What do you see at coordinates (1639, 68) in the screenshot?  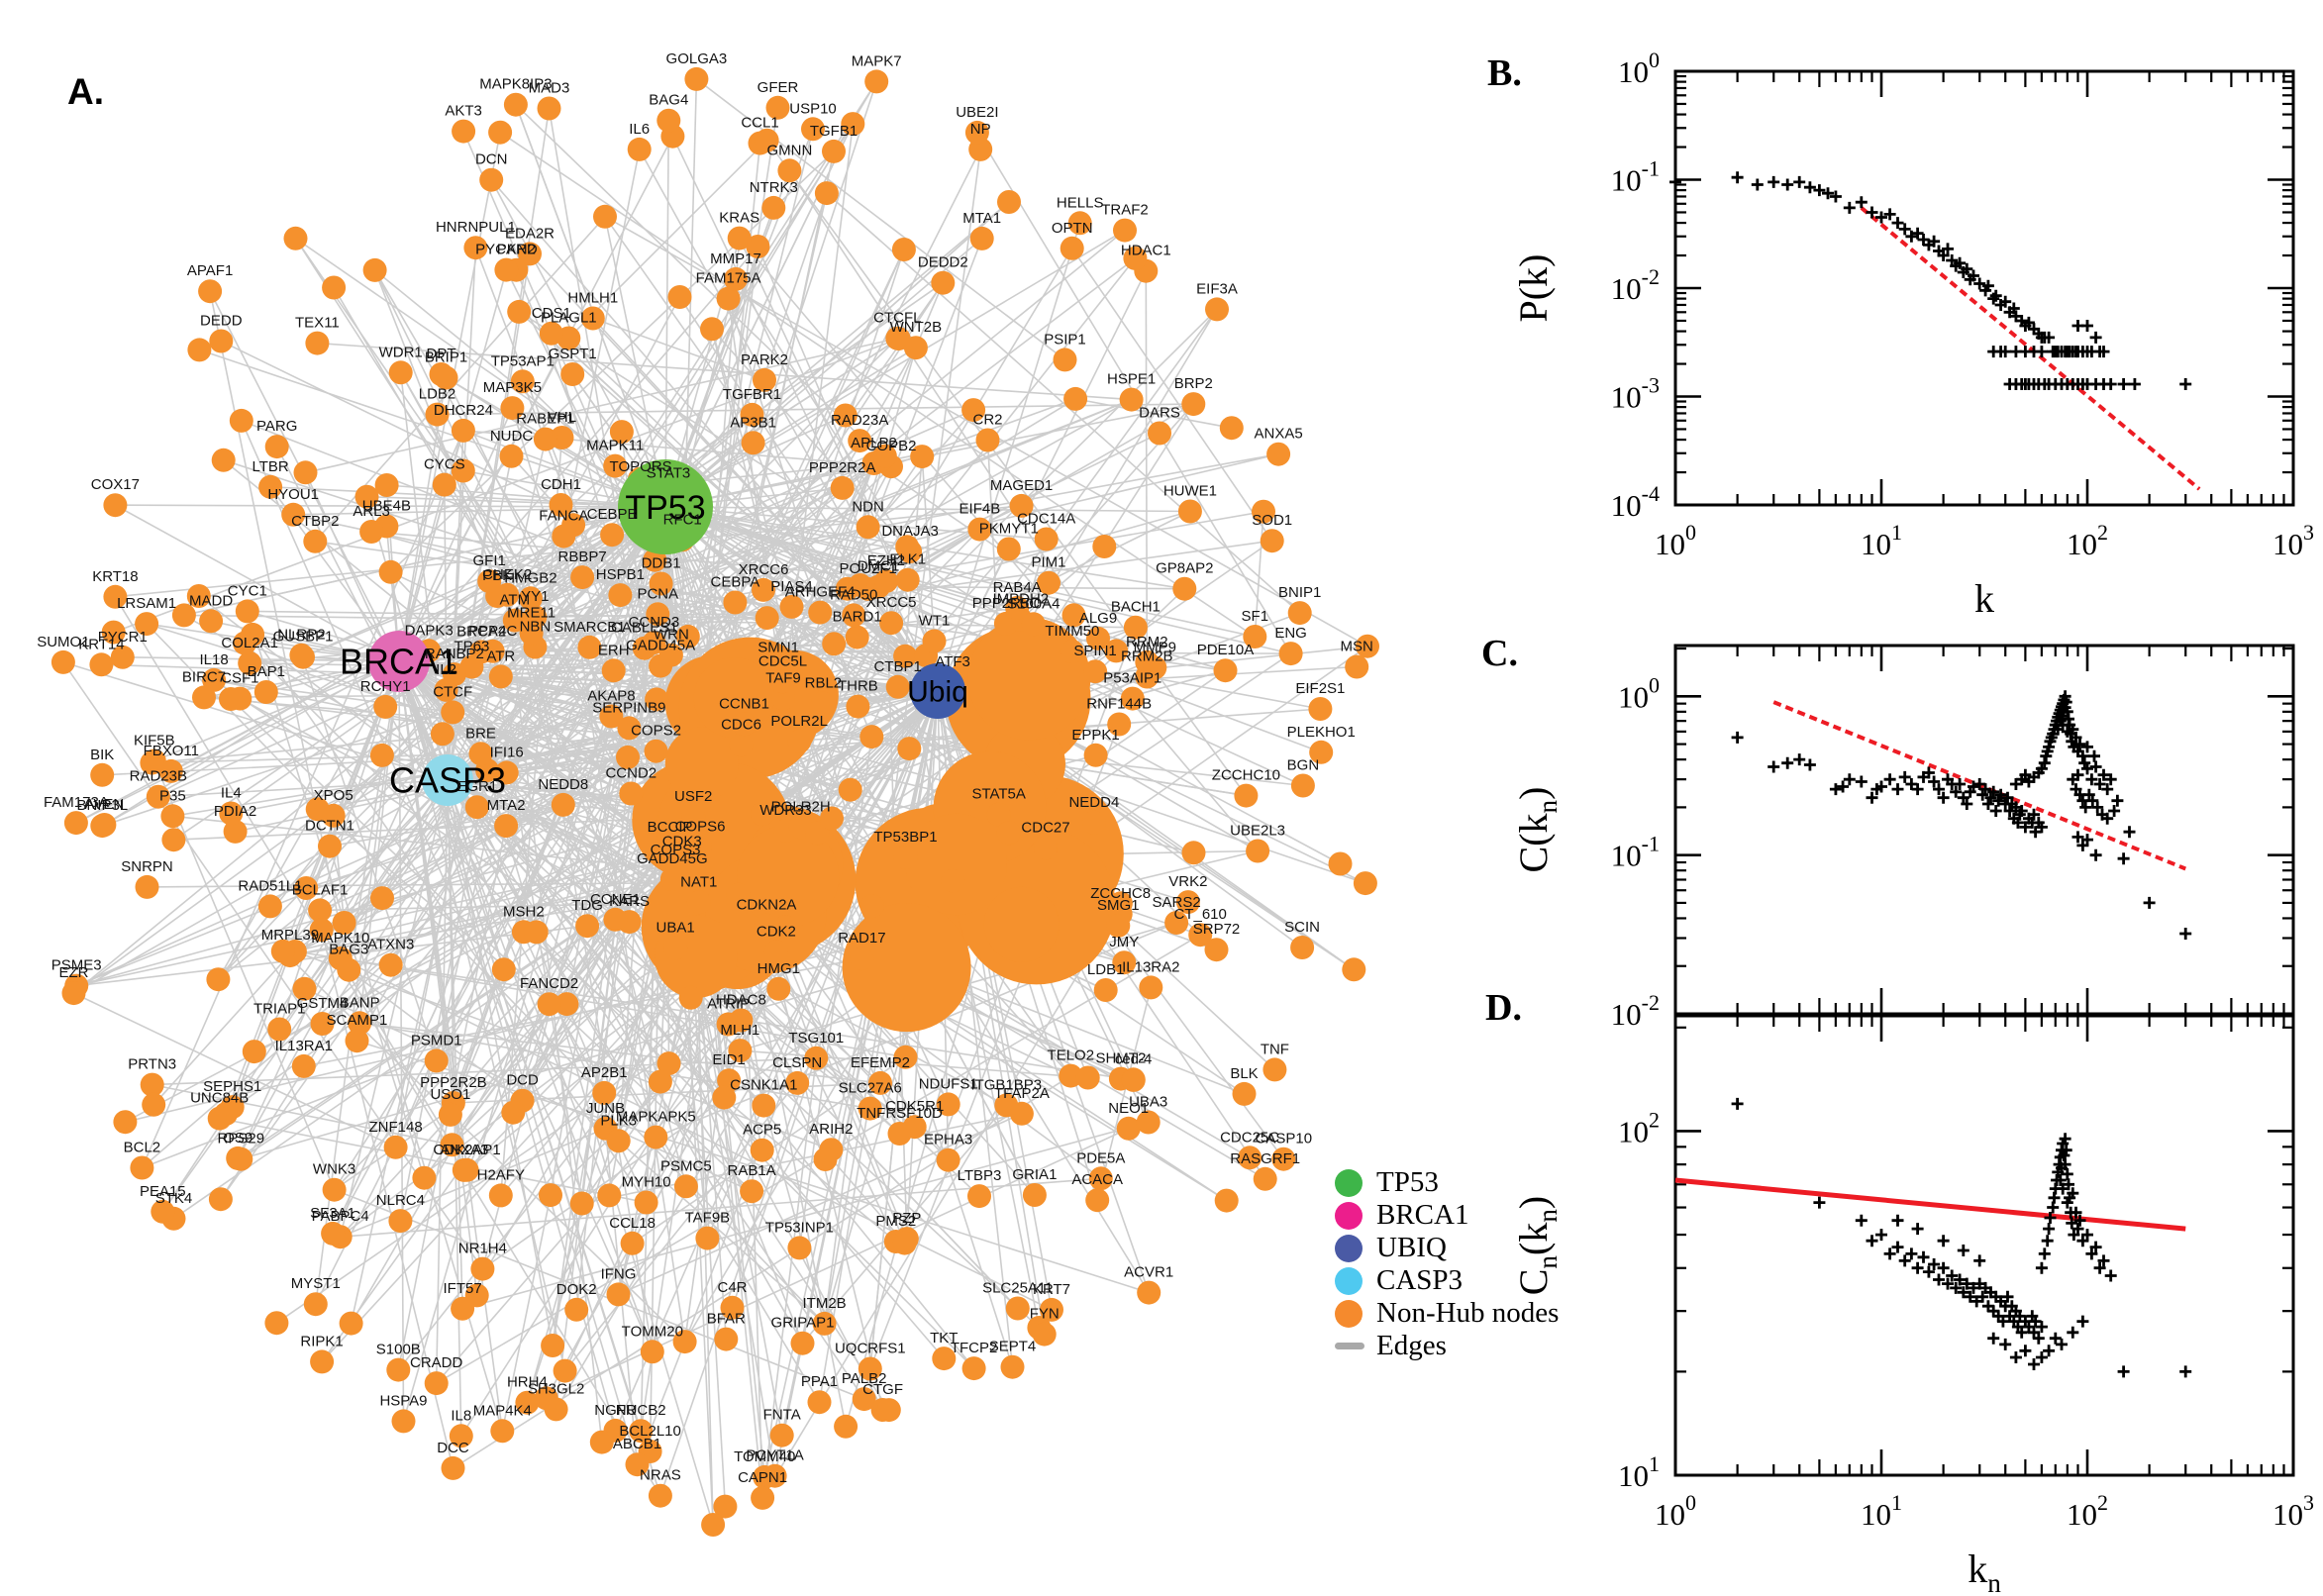 I see `tick-label: 10⁰` at bounding box center [1639, 68].